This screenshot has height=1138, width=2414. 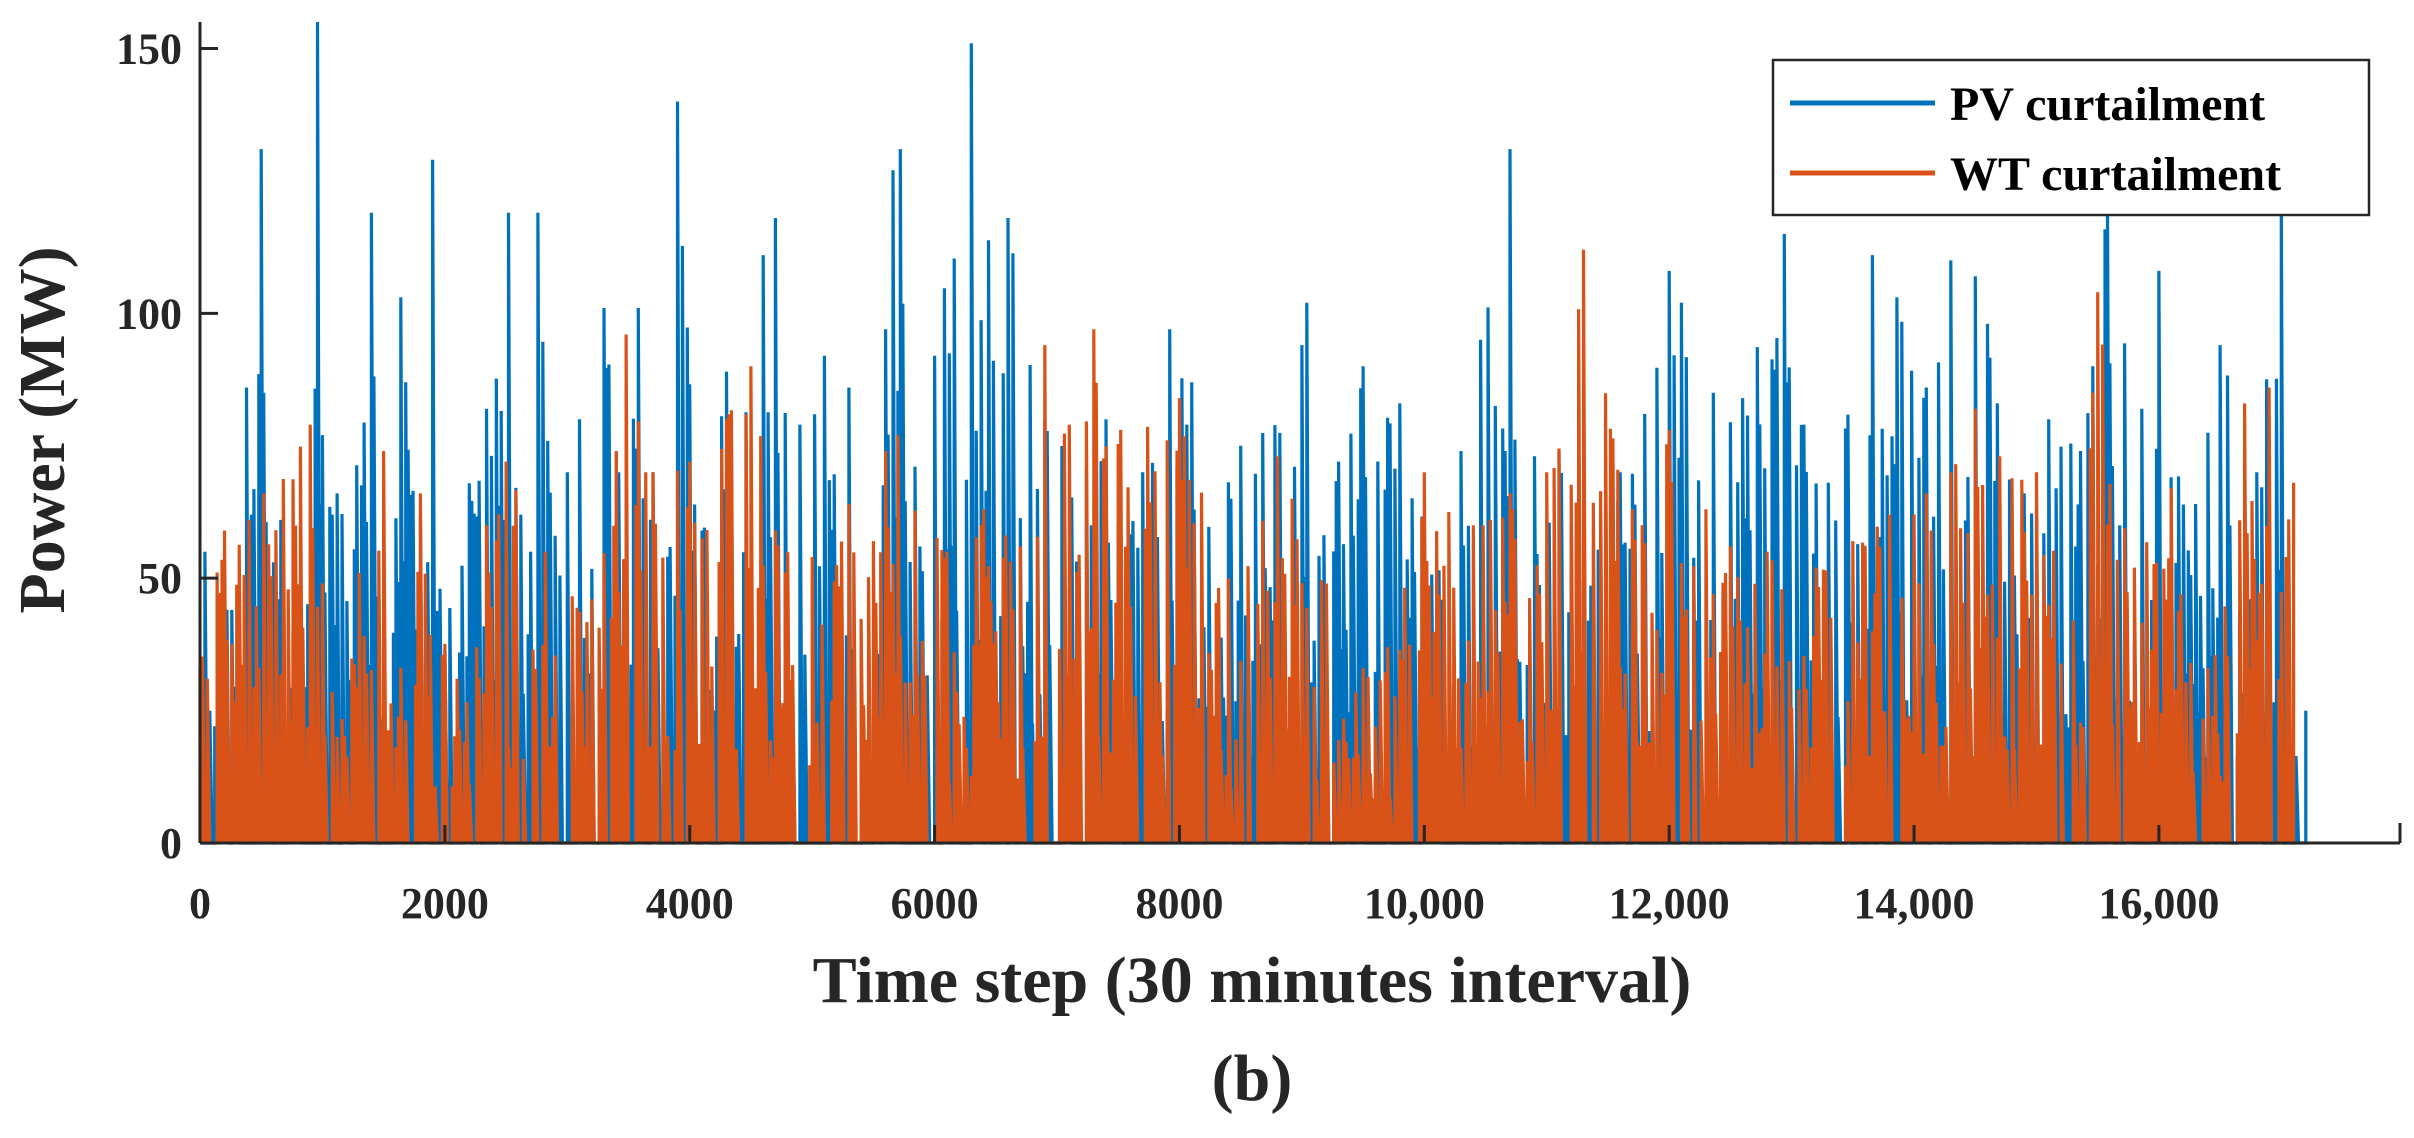 I want to click on x-tick-label: 6000, so click(x=935, y=903).